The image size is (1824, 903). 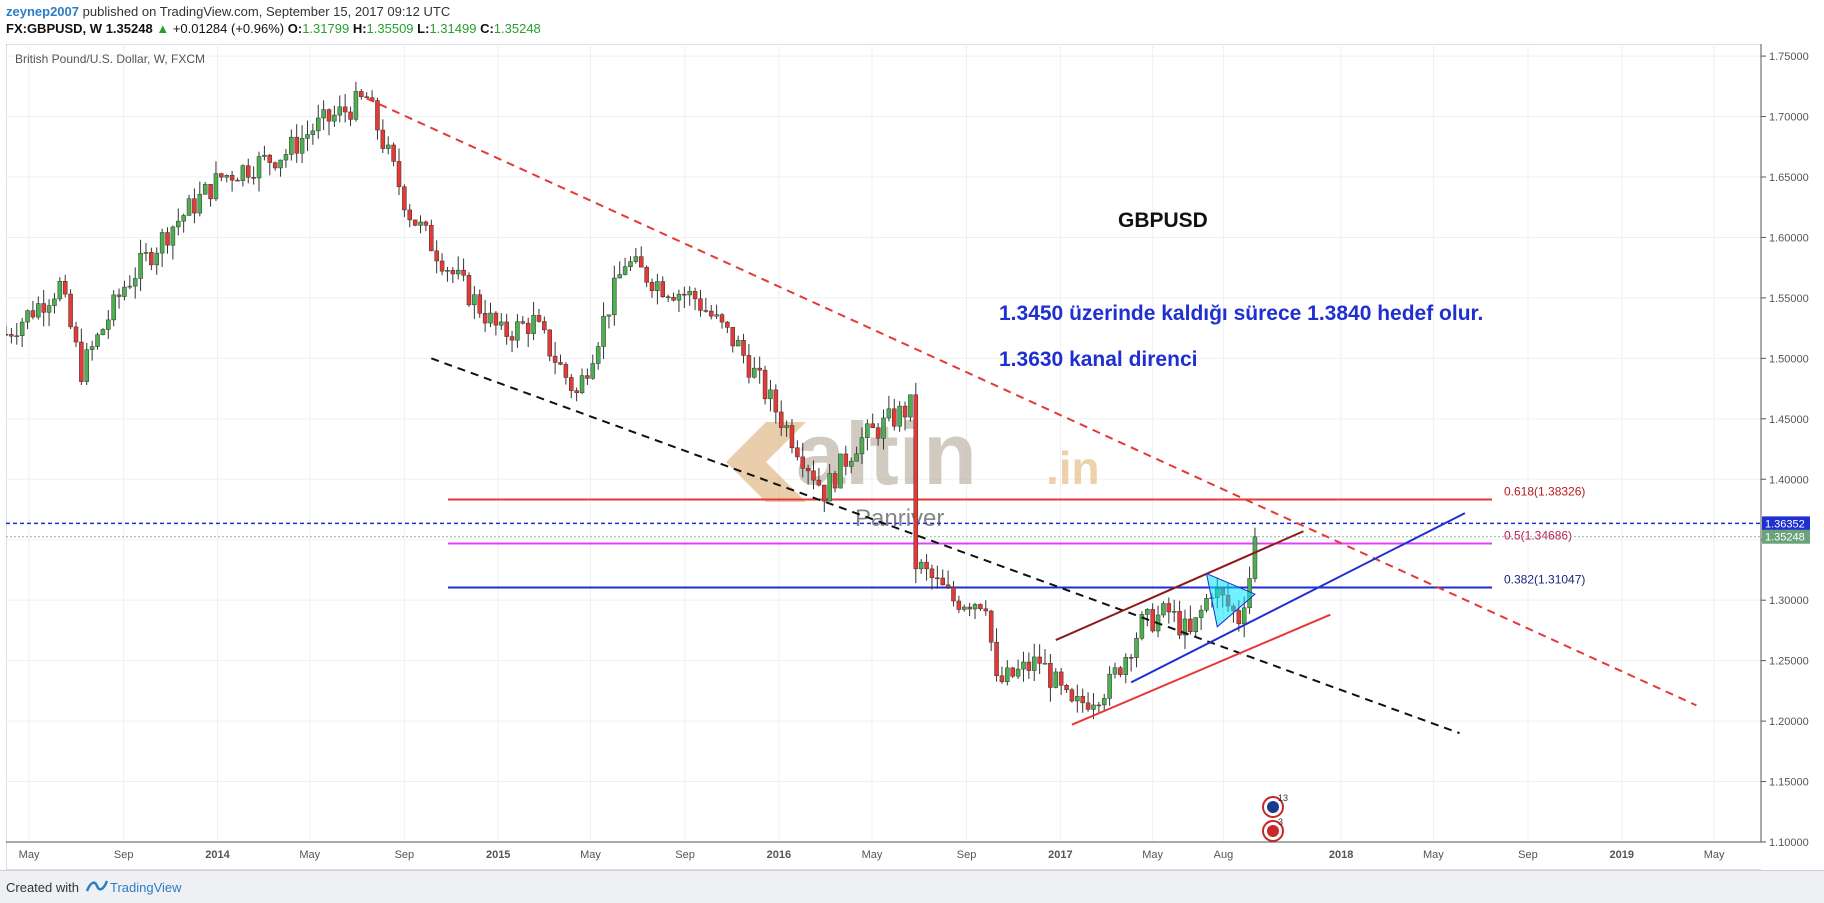 What do you see at coordinates (487, 28) in the screenshot?
I see `close-label: C:` at bounding box center [487, 28].